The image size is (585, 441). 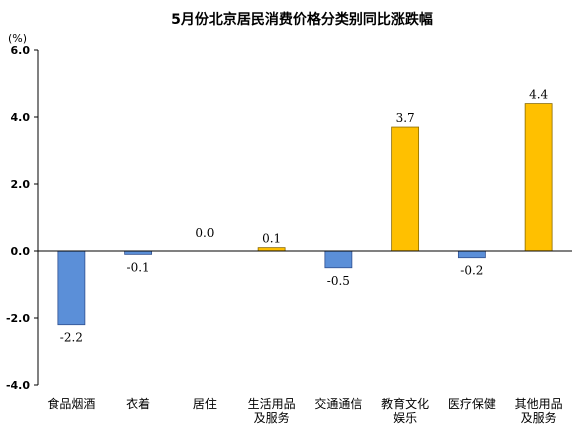 What do you see at coordinates (21, 50) in the screenshot?
I see `y-tick-label: 6.0` at bounding box center [21, 50].